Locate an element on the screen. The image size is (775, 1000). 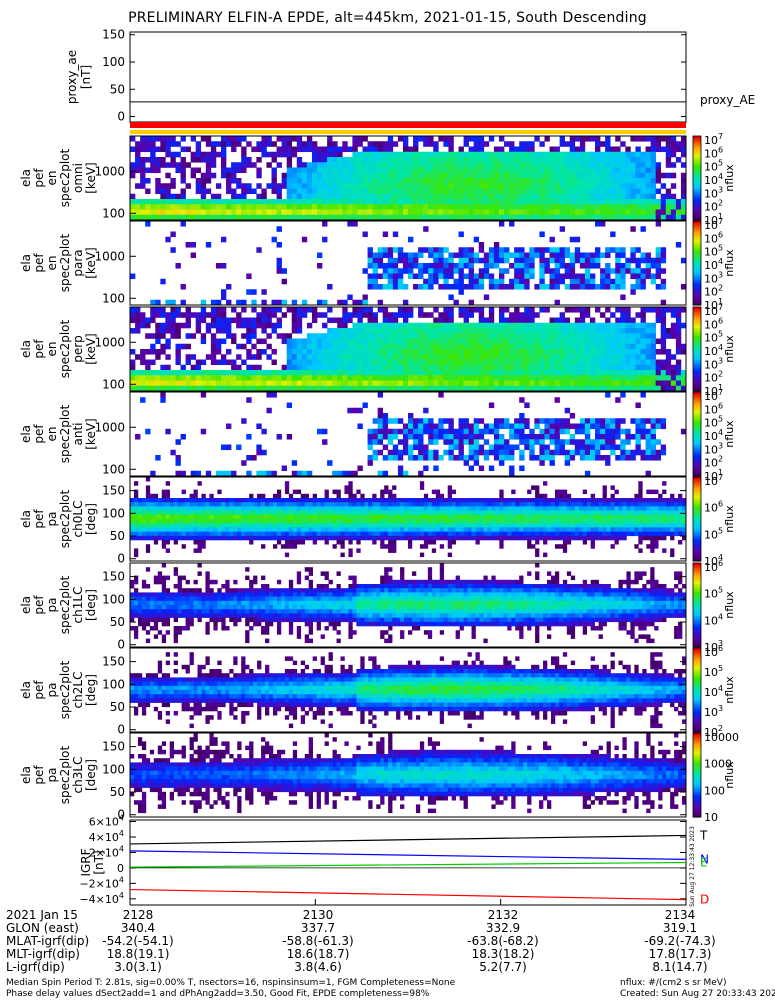
y-axis-label: ela is located at coordinates (26, 263).